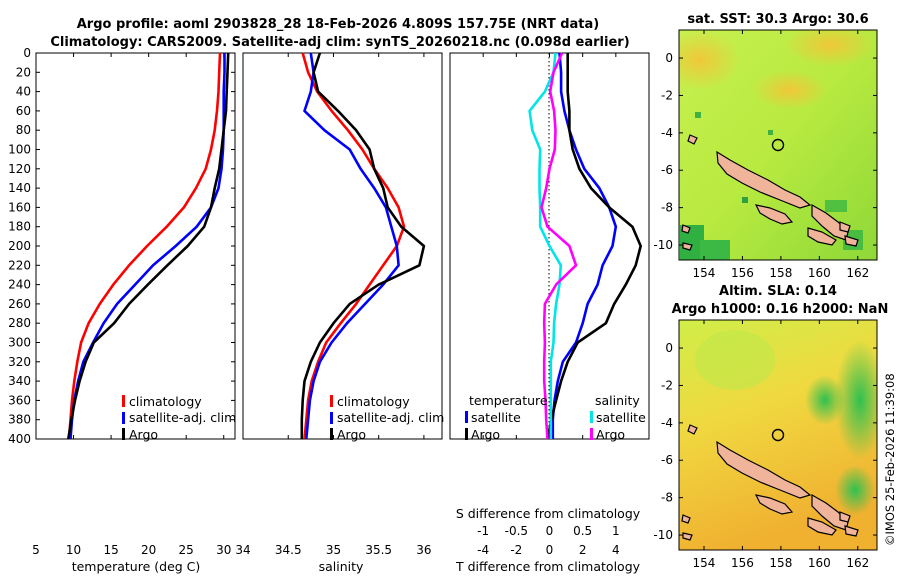 Image resolution: width=900 pixels, height=580 pixels. What do you see at coordinates (378, 550) in the screenshot?
I see `x-tick-label: 35.5` at bounding box center [378, 550].